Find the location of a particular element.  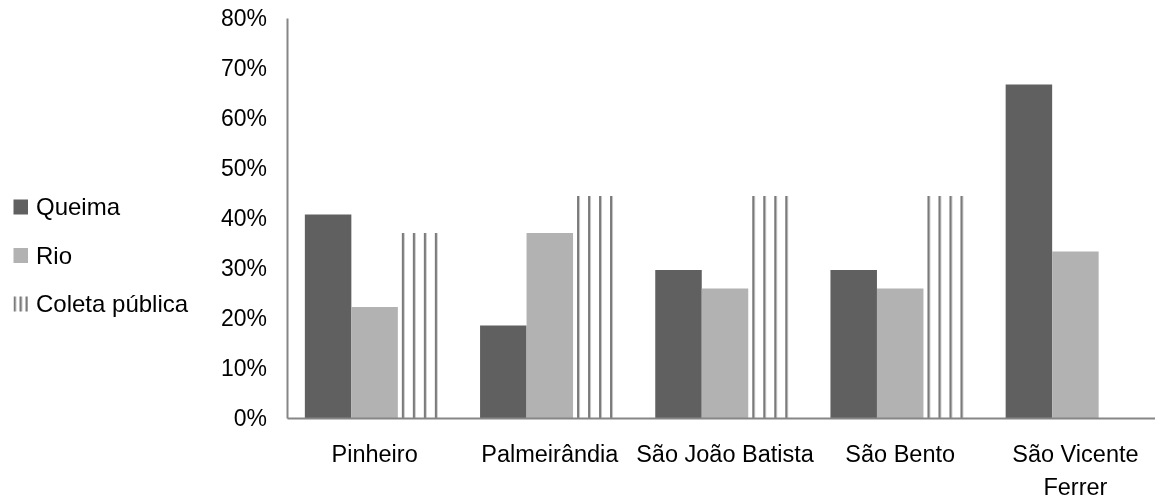

x-tick-label: São Vicente Ferrer is located at coordinates (1075, 468).